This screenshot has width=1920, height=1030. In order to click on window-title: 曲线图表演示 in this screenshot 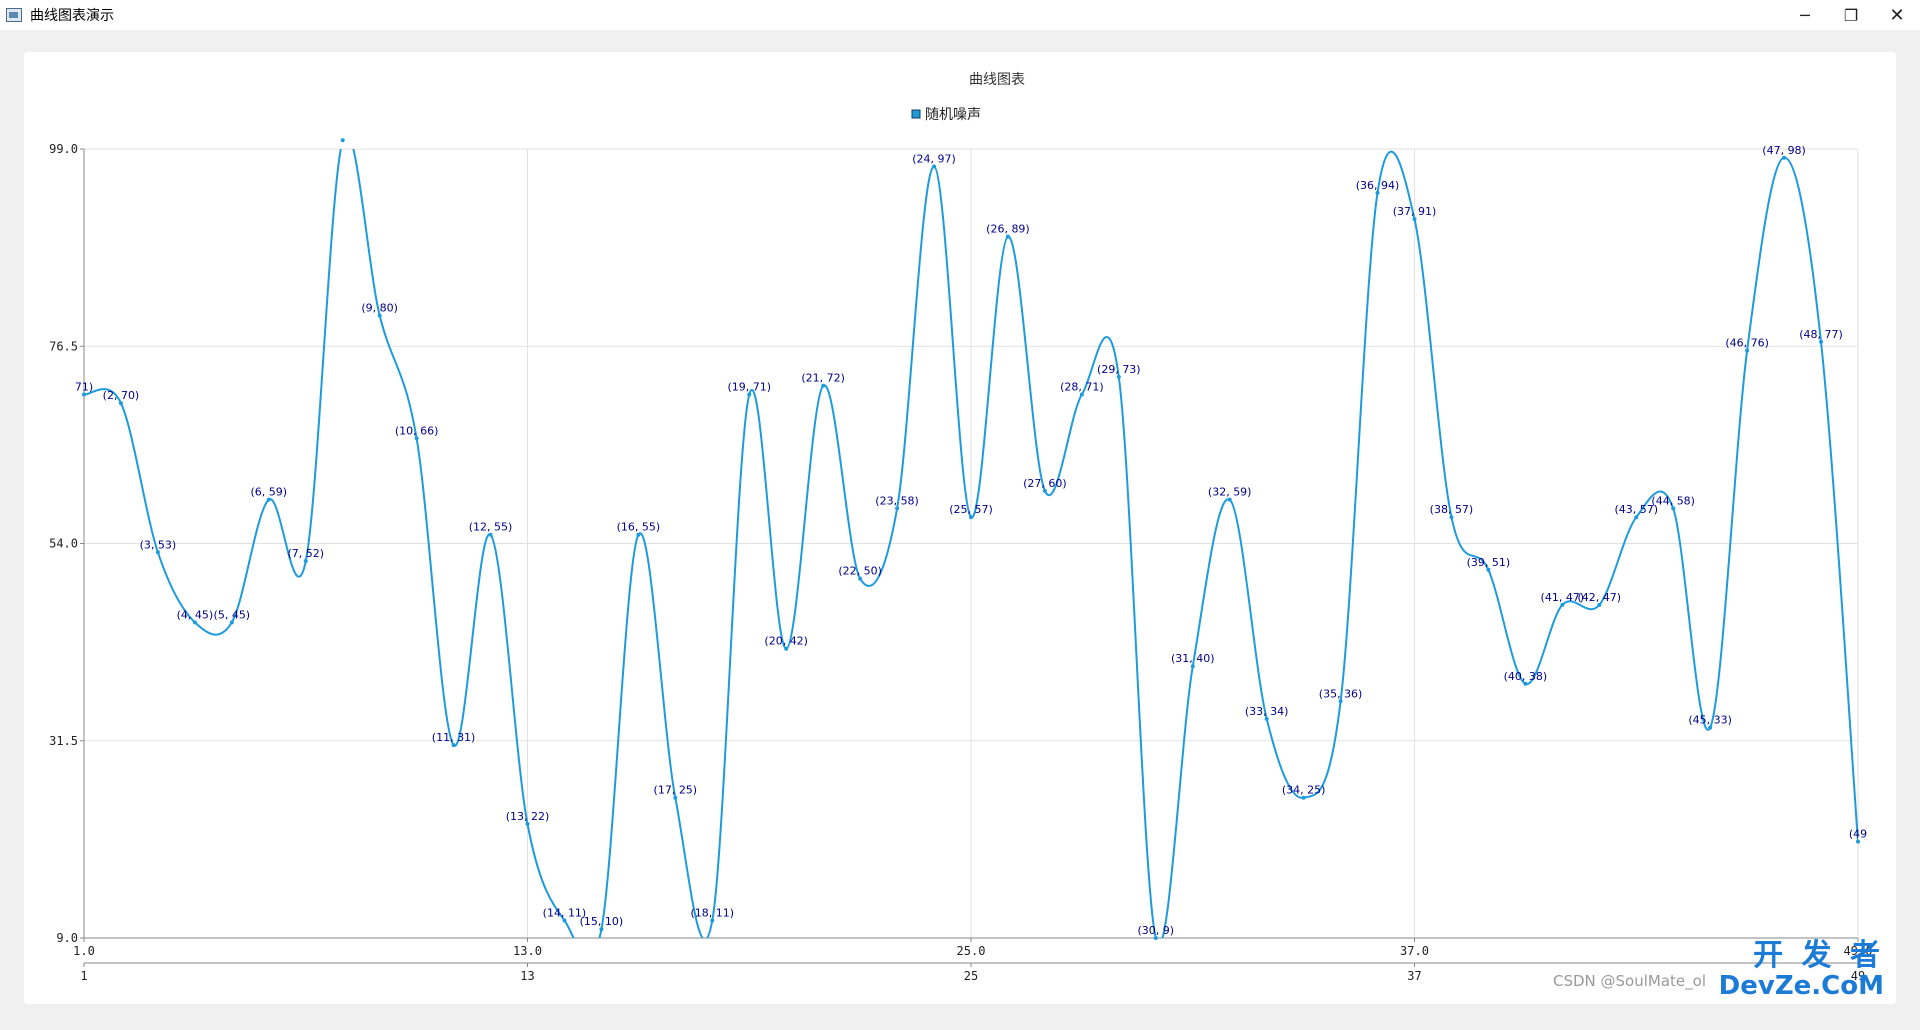, I will do `click(72, 16)`.